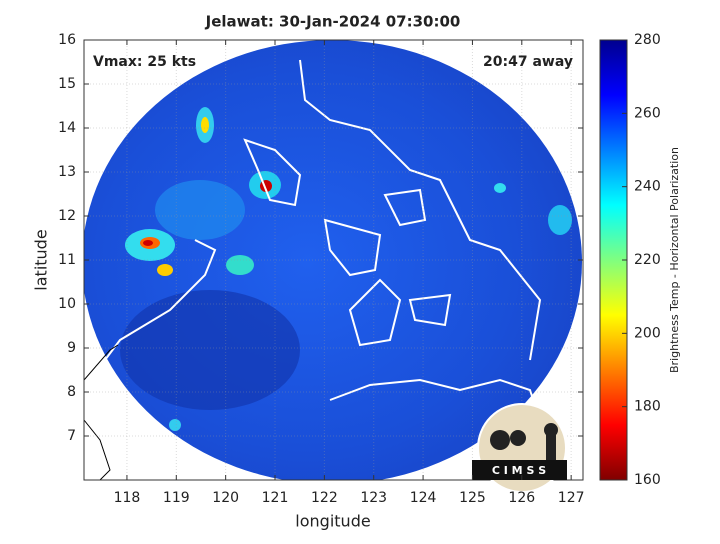 Image resolution: width=720 pixels, height=544 pixels. I want to click on annotation: 20:47 away, so click(528, 62).